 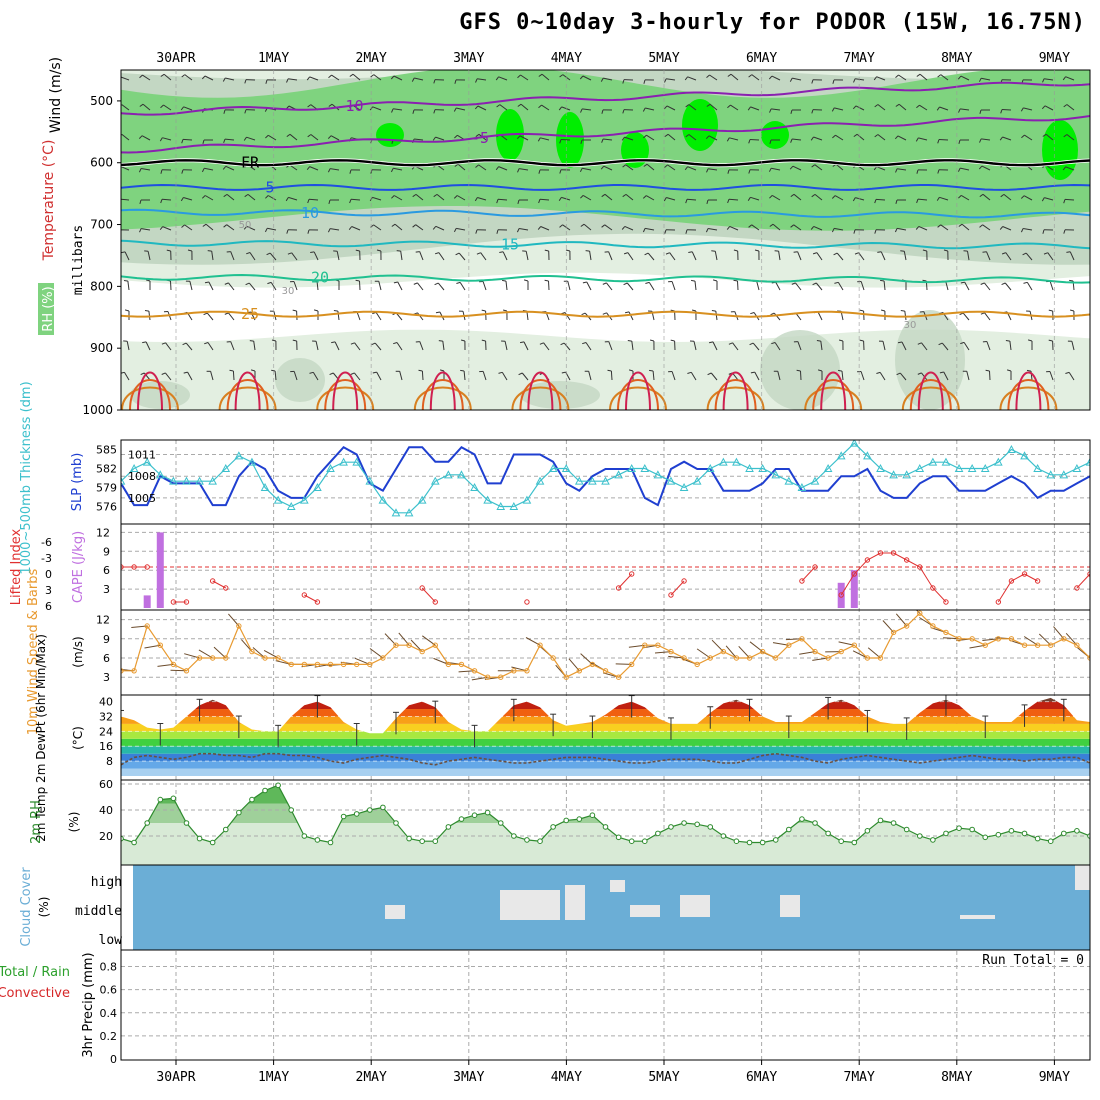 What do you see at coordinates (88, 1004) in the screenshot?
I see `precip-axis-label: 3hr Precip (mm)` at bounding box center [88, 1004].